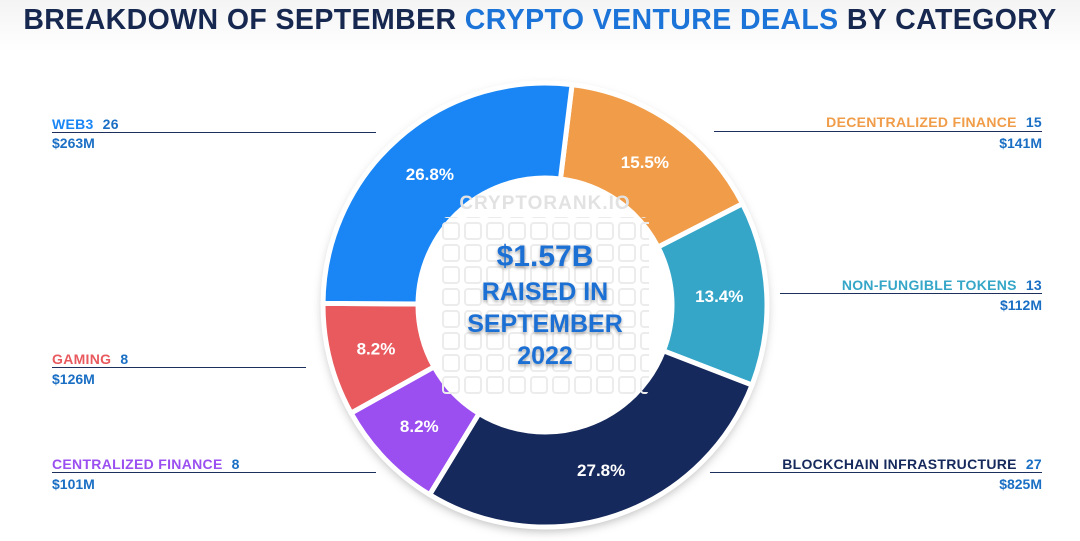 This screenshot has width=1080, height=541. I want to click on legend-centralized-finance-label: CENTRALIZED FINANCE, so click(137, 464).